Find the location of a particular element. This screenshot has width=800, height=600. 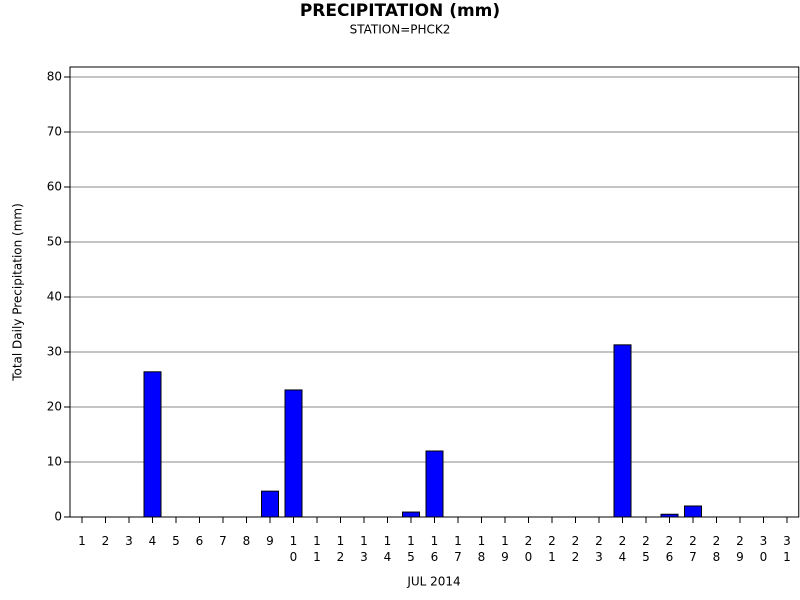

y-tick-label: 20 is located at coordinates (54, 407).